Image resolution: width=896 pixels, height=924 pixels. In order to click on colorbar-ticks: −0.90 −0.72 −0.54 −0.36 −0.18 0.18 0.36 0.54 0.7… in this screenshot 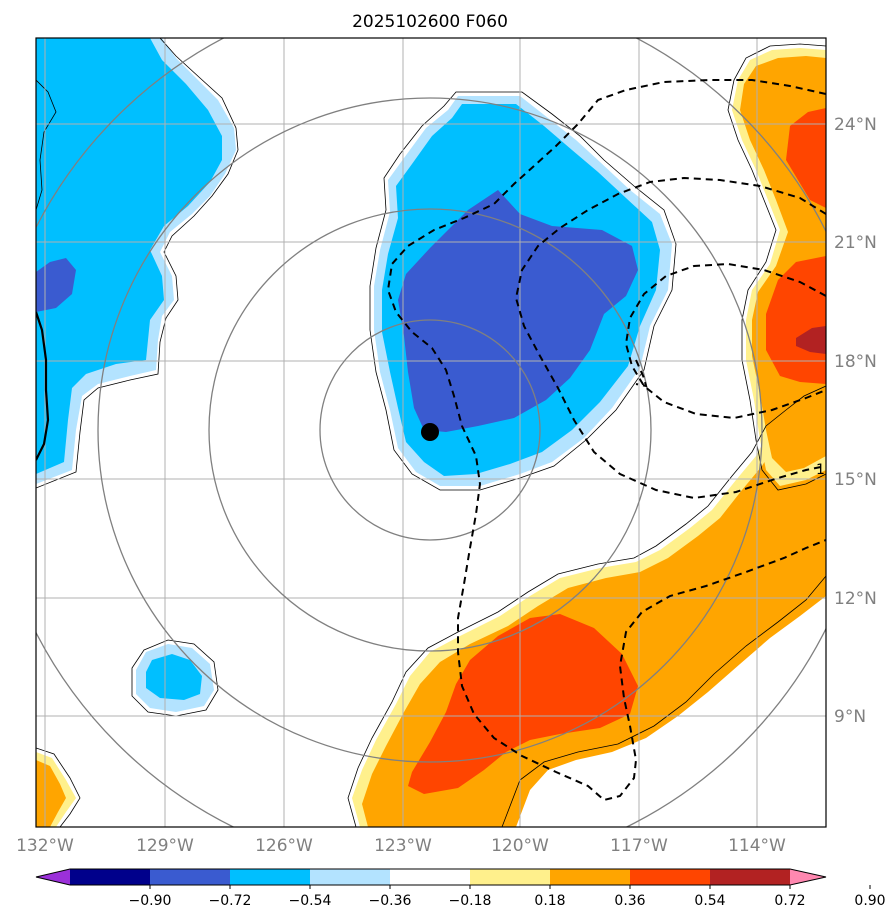, I will do `click(507, 897)`.